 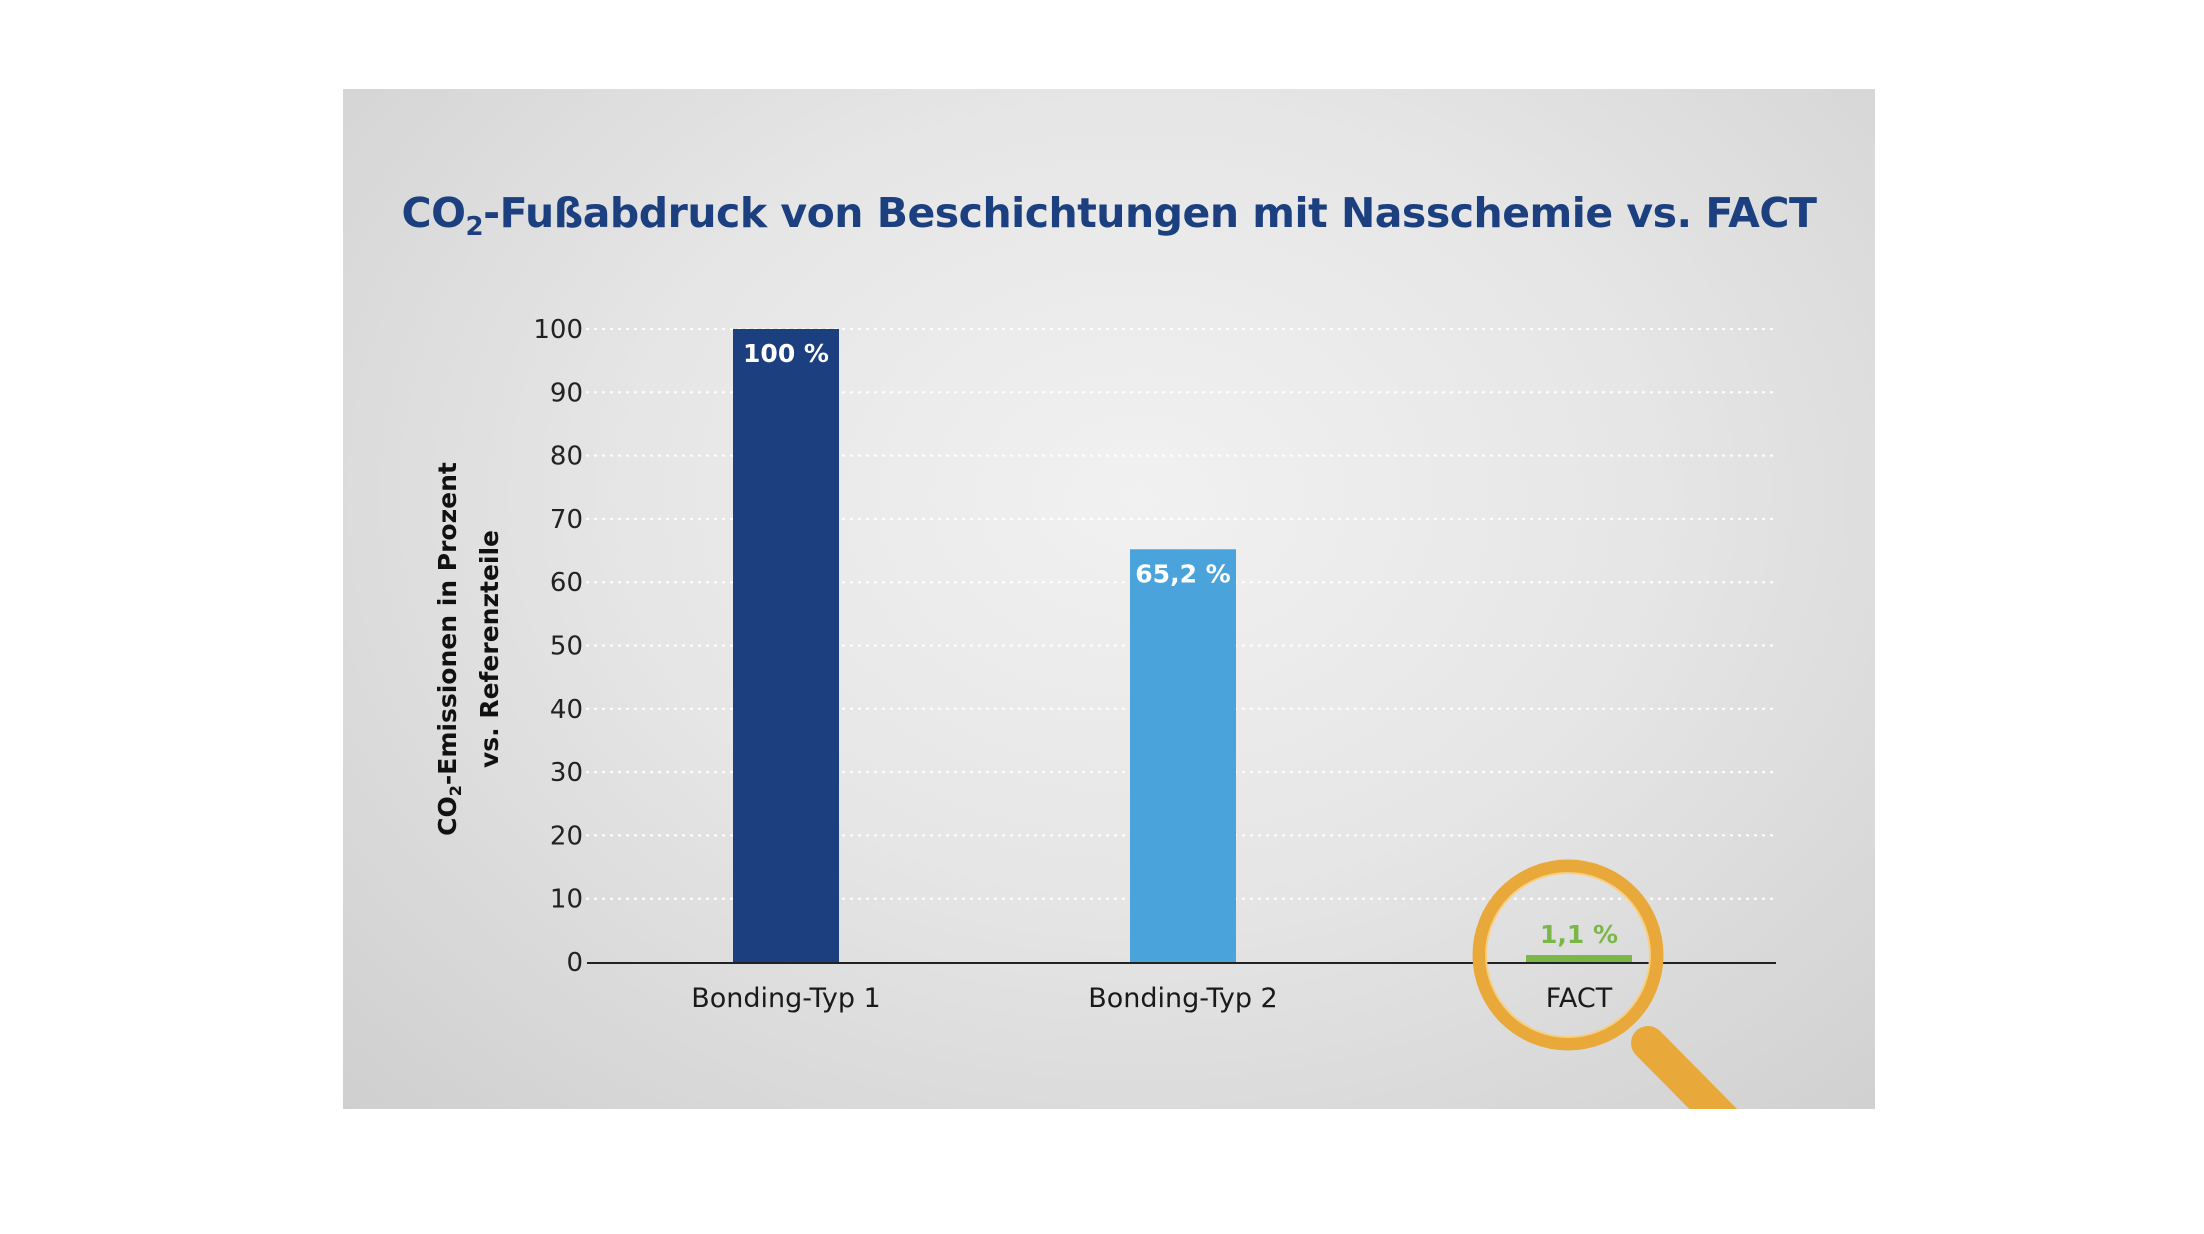 I want to click on value-label: 1,1 %, so click(x=1579, y=934).